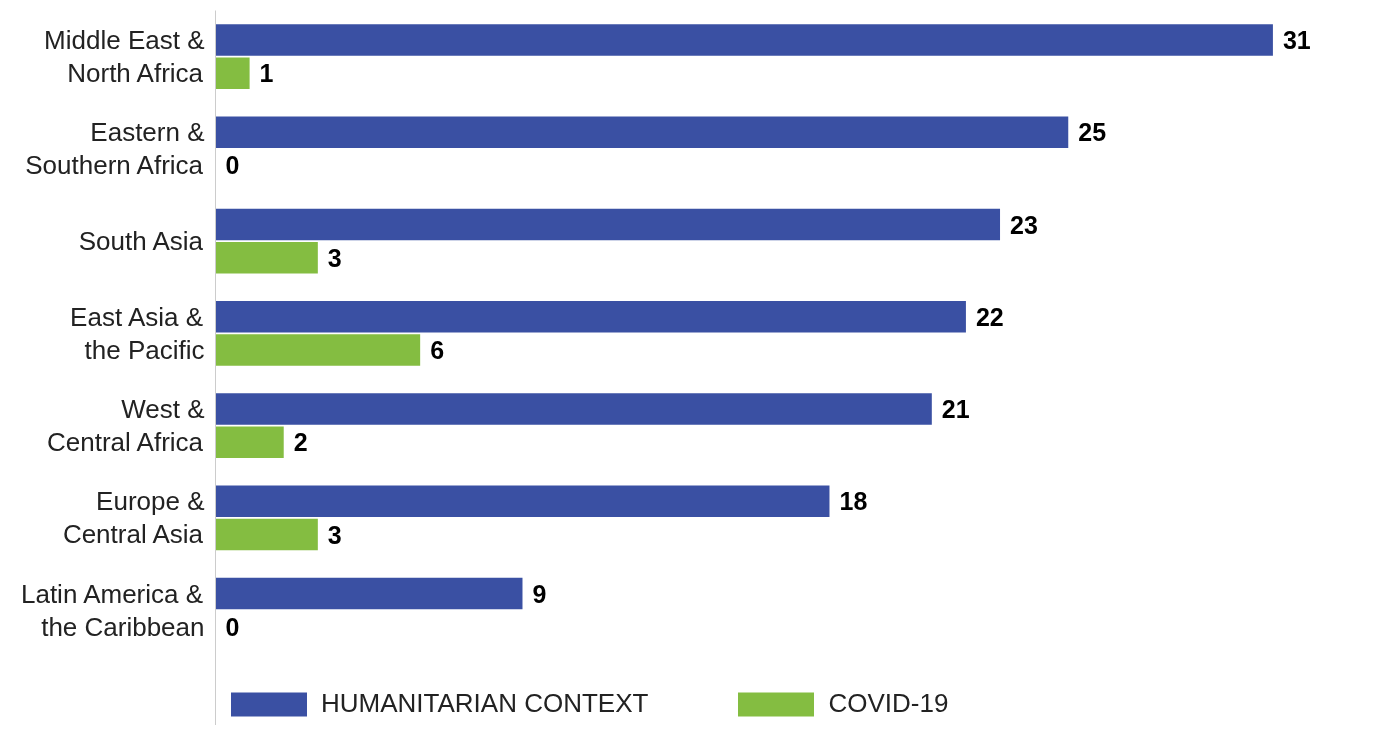 The height and width of the screenshot is (736, 1375). What do you see at coordinates (126, 426) in the screenshot?
I see `y-tick-label: West & Central Africa` at bounding box center [126, 426].